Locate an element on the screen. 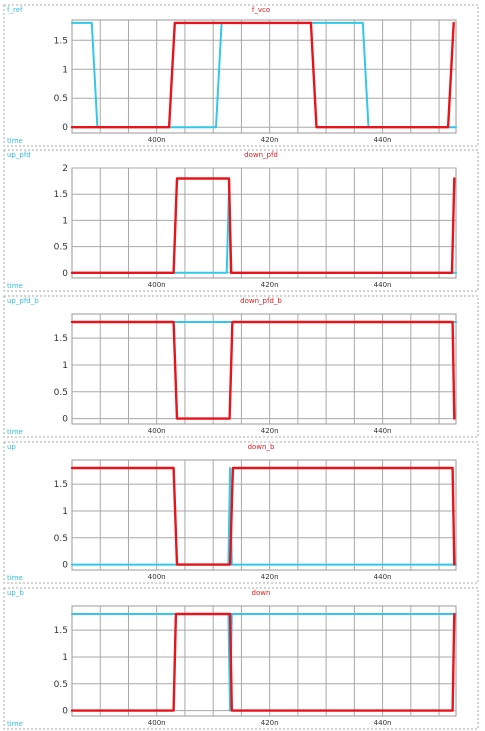 The height and width of the screenshot is (731, 485). chart-title: down is located at coordinates (261, 593).